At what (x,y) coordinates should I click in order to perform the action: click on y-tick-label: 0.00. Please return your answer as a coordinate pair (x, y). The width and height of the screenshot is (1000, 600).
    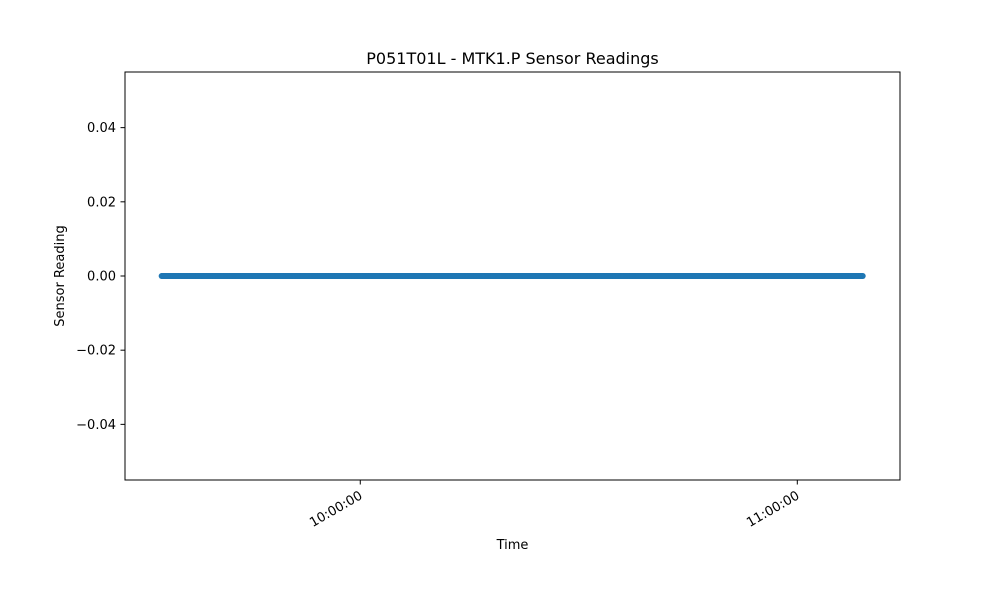
    Looking at the image, I should click on (101, 277).